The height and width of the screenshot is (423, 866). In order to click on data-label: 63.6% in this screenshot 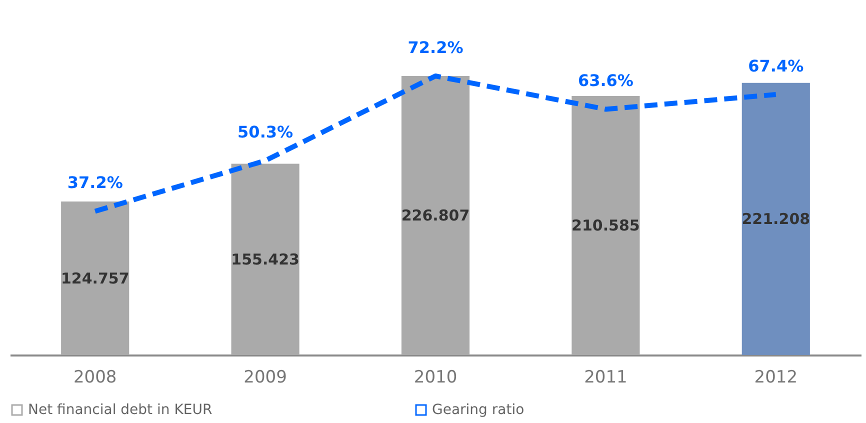, I will do `click(606, 80)`.